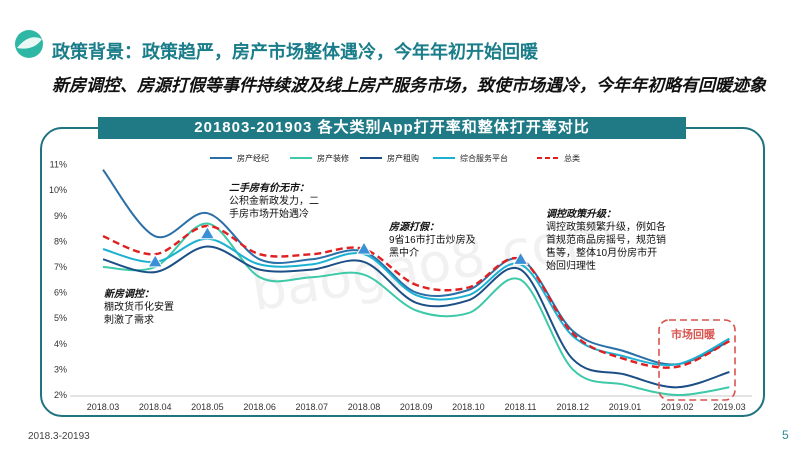 This screenshot has height=450, width=800. Describe the element at coordinates (697, 360) in the screenshot. I see `market-recovery-highlight` at that location.